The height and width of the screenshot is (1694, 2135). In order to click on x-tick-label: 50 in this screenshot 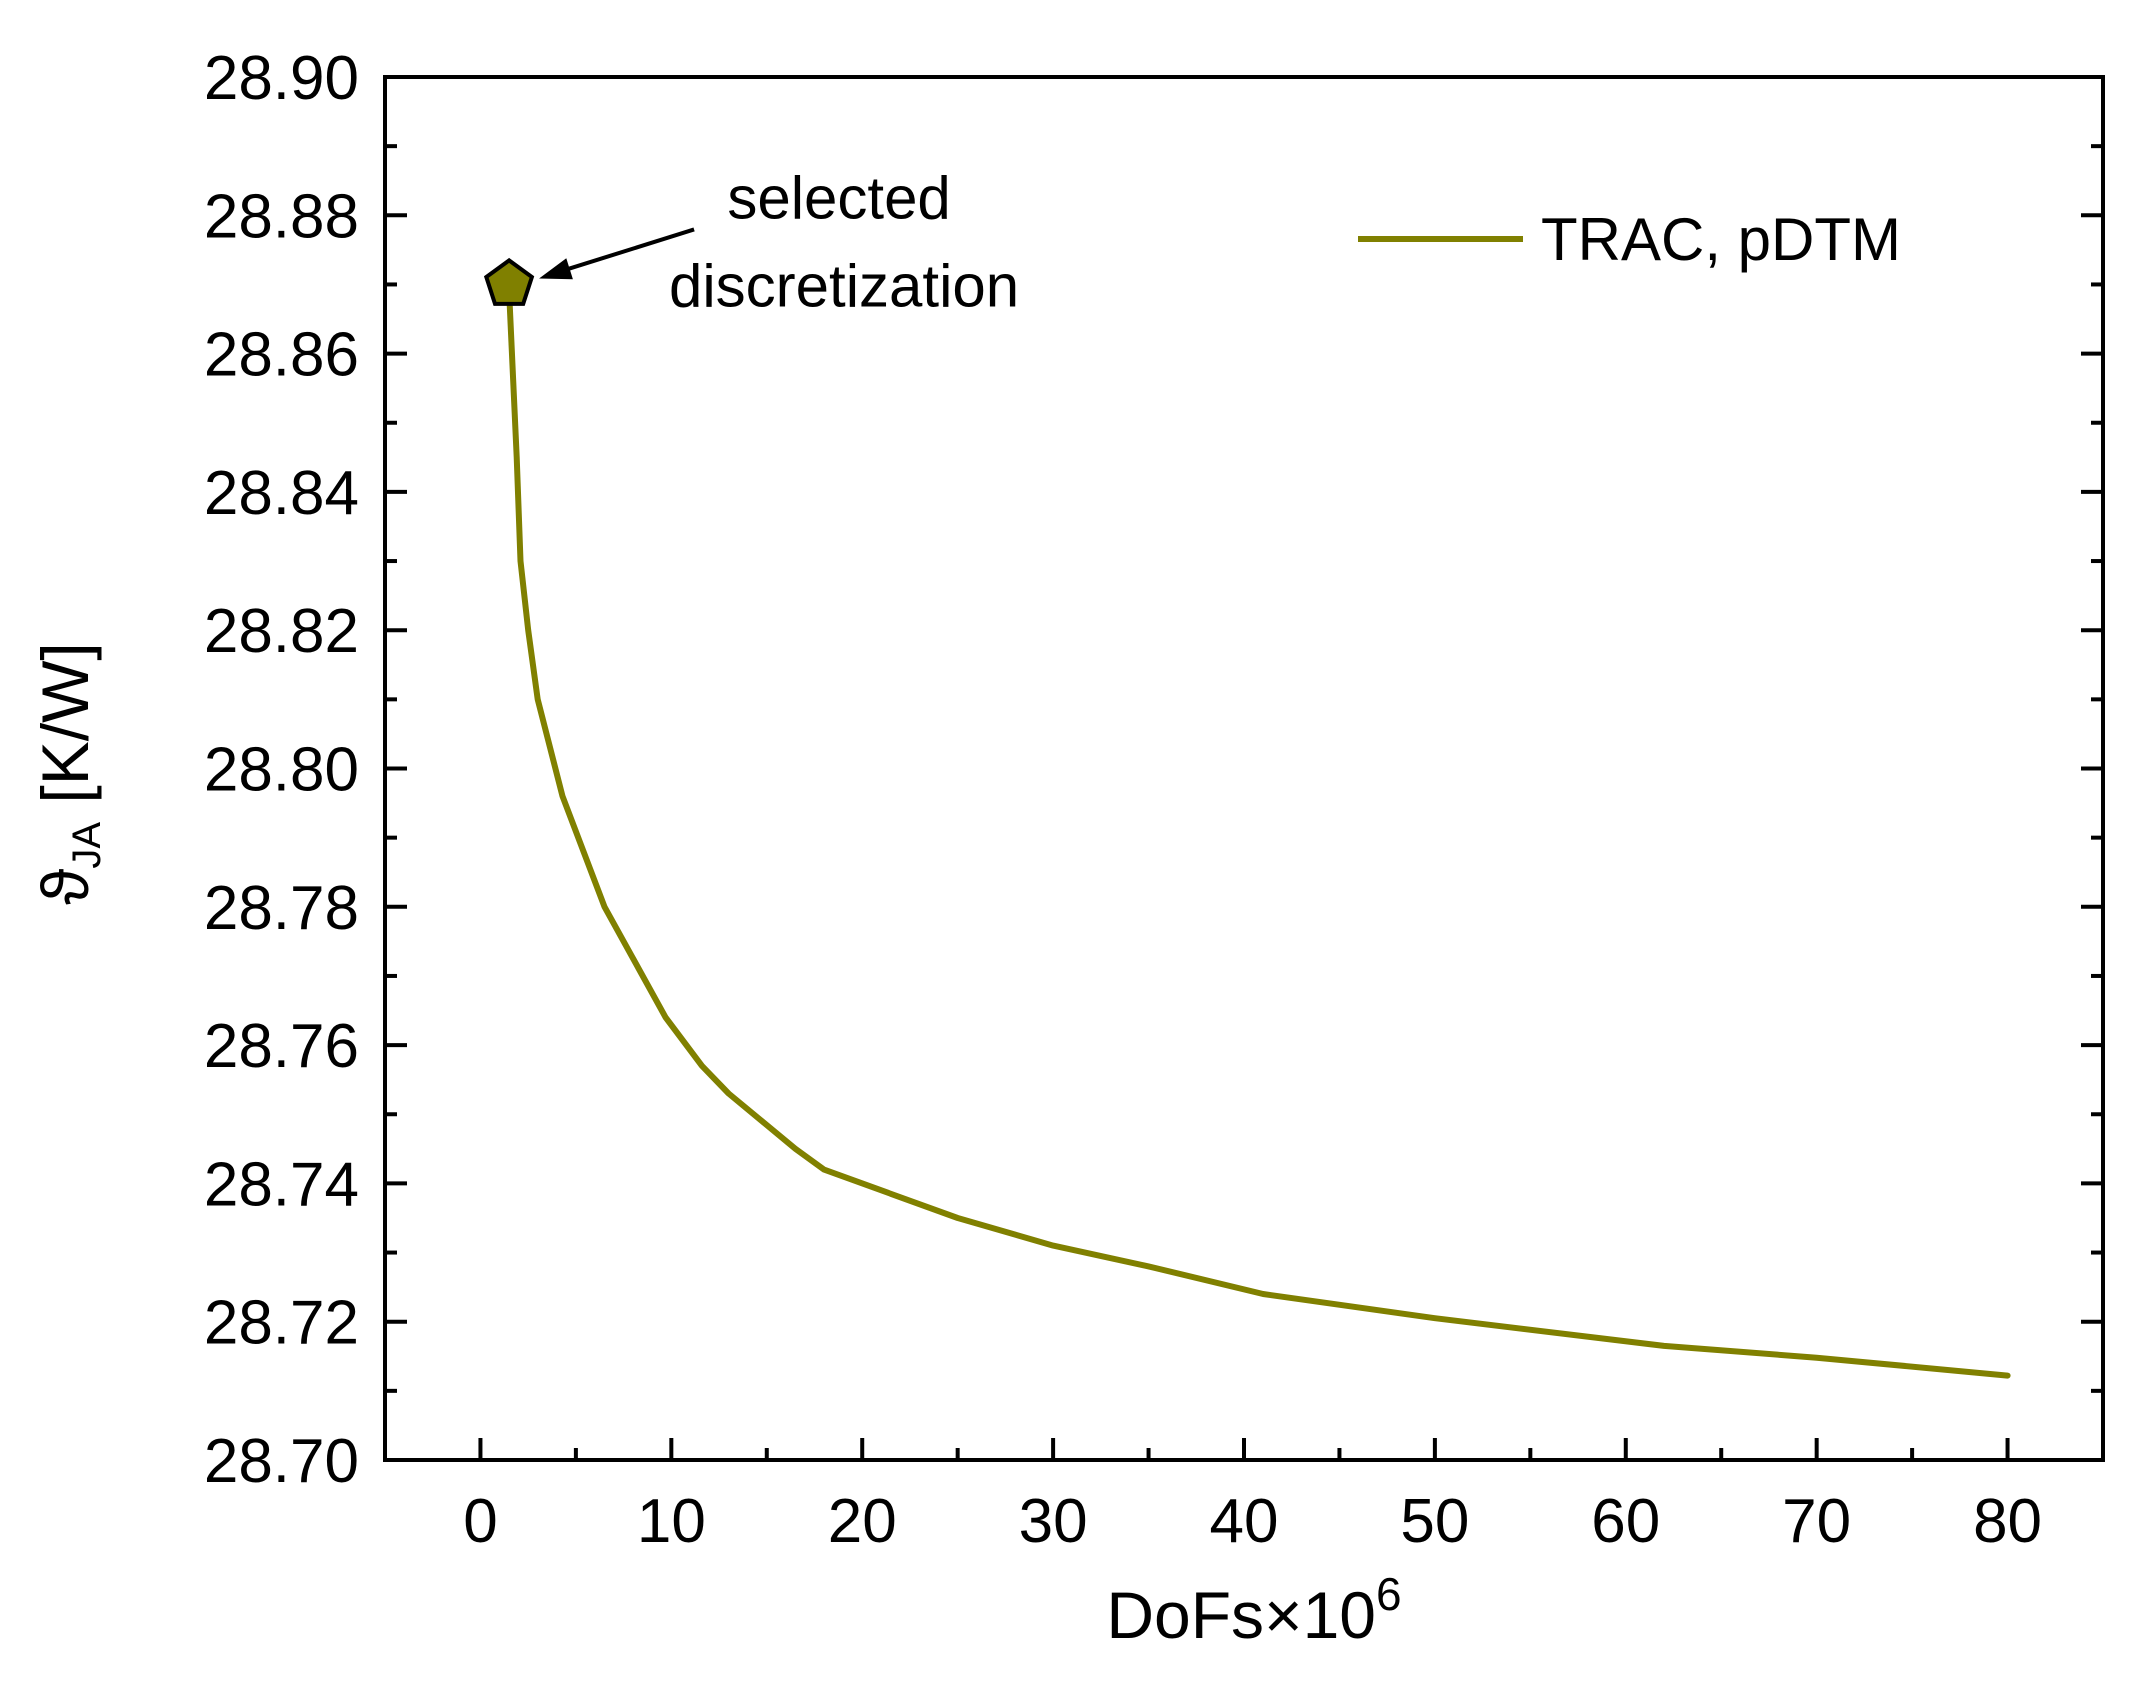, I will do `click(1434, 1521)`.